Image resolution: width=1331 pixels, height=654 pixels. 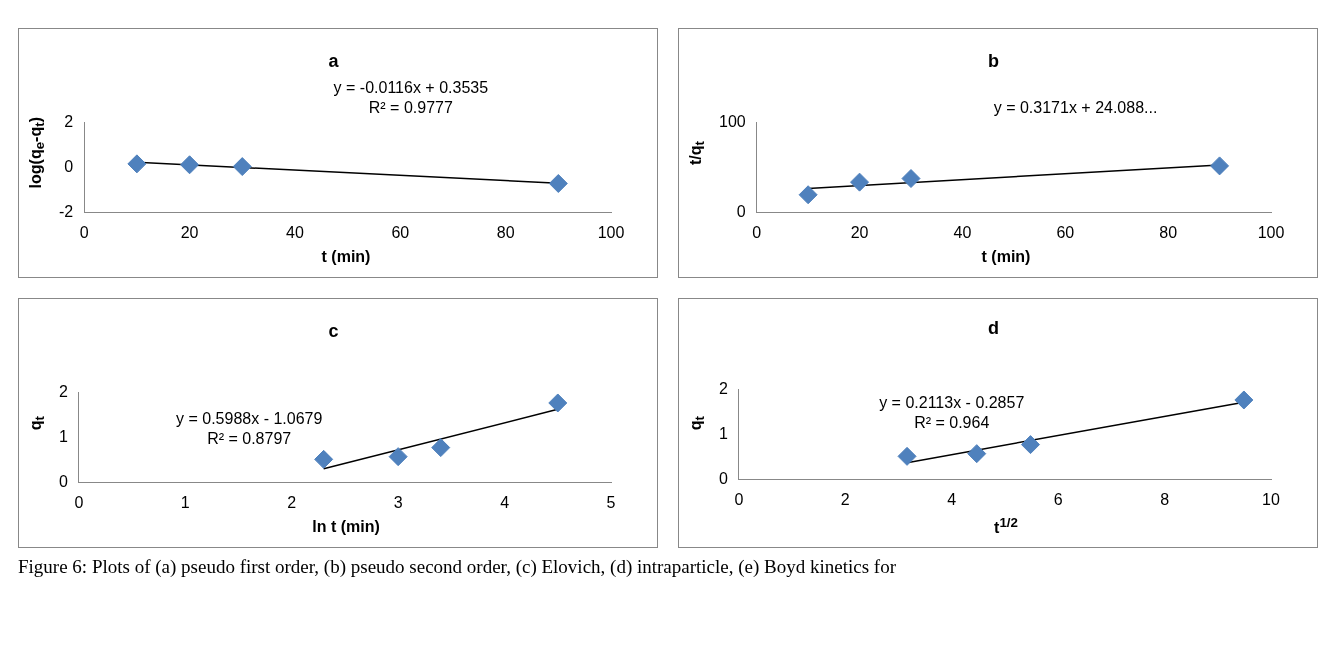 What do you see at coordinates (249, 438) in the screenshot?
I see `annotation: R² = 0.8797` at bounding box center [249, 438].